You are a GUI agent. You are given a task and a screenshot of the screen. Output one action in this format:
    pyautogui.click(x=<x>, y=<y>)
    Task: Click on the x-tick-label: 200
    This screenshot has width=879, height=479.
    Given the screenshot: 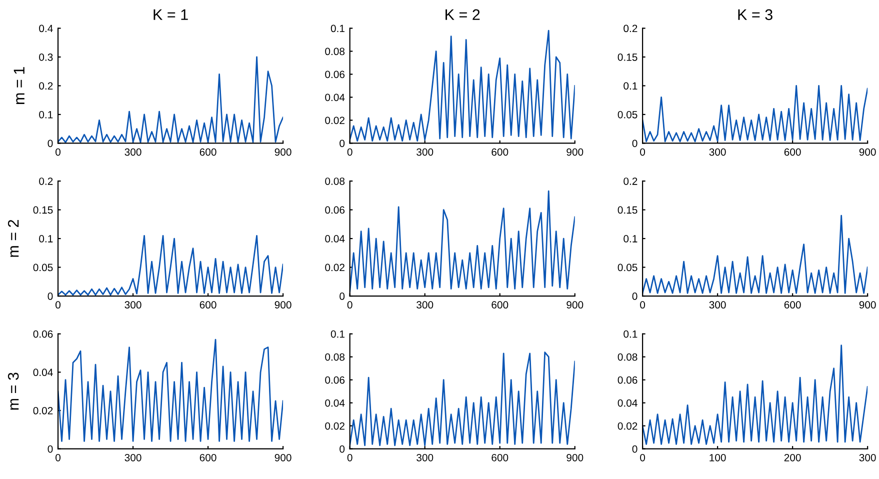 What is the action you would take?
    pyautogui.click(x=792, y=458)
    